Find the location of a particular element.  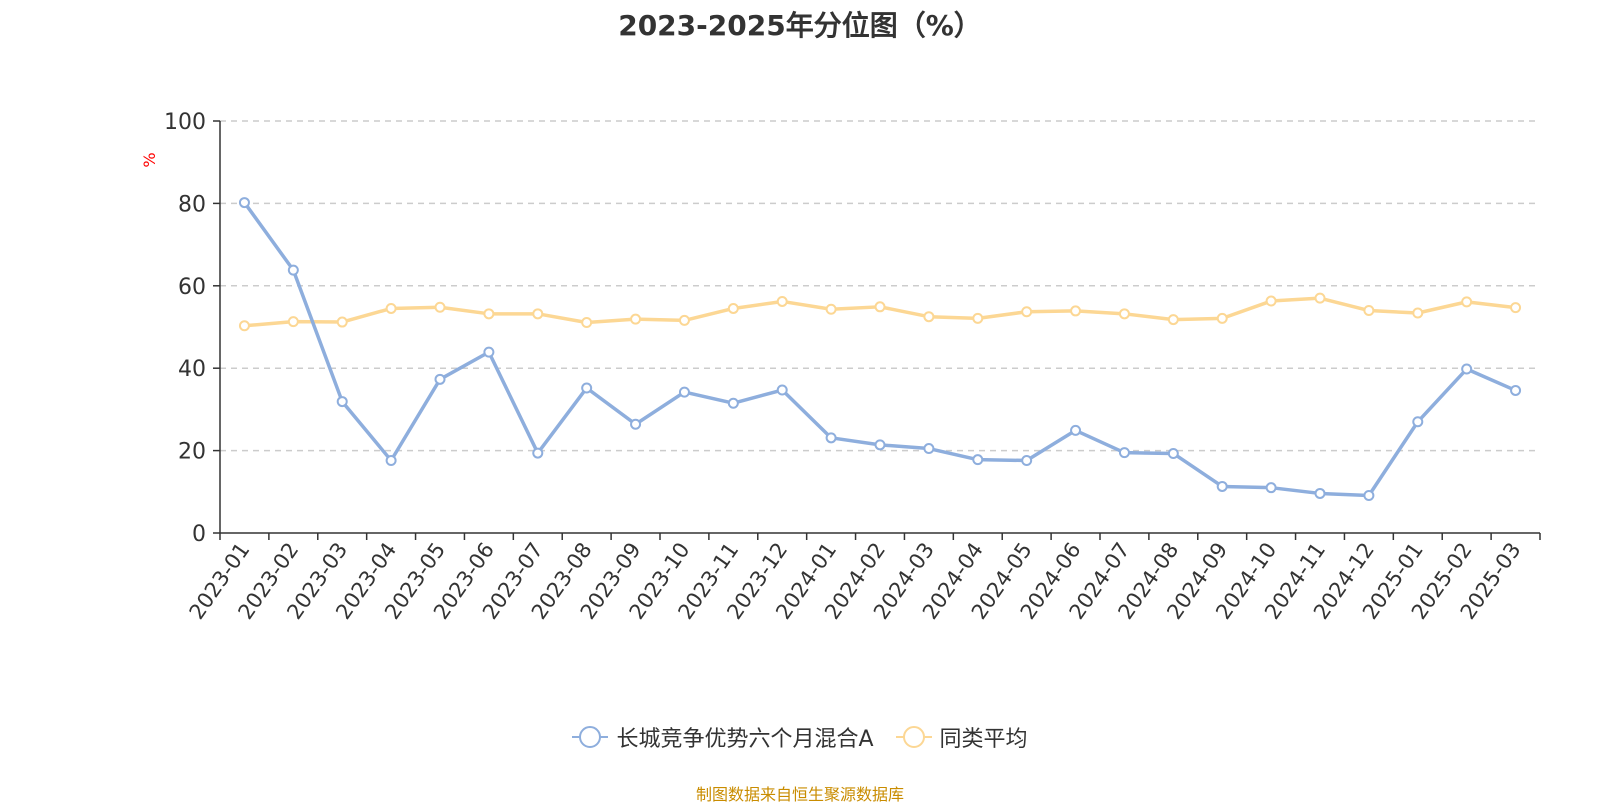

y-tick-label: 80 is located at coordinates (192, 204).